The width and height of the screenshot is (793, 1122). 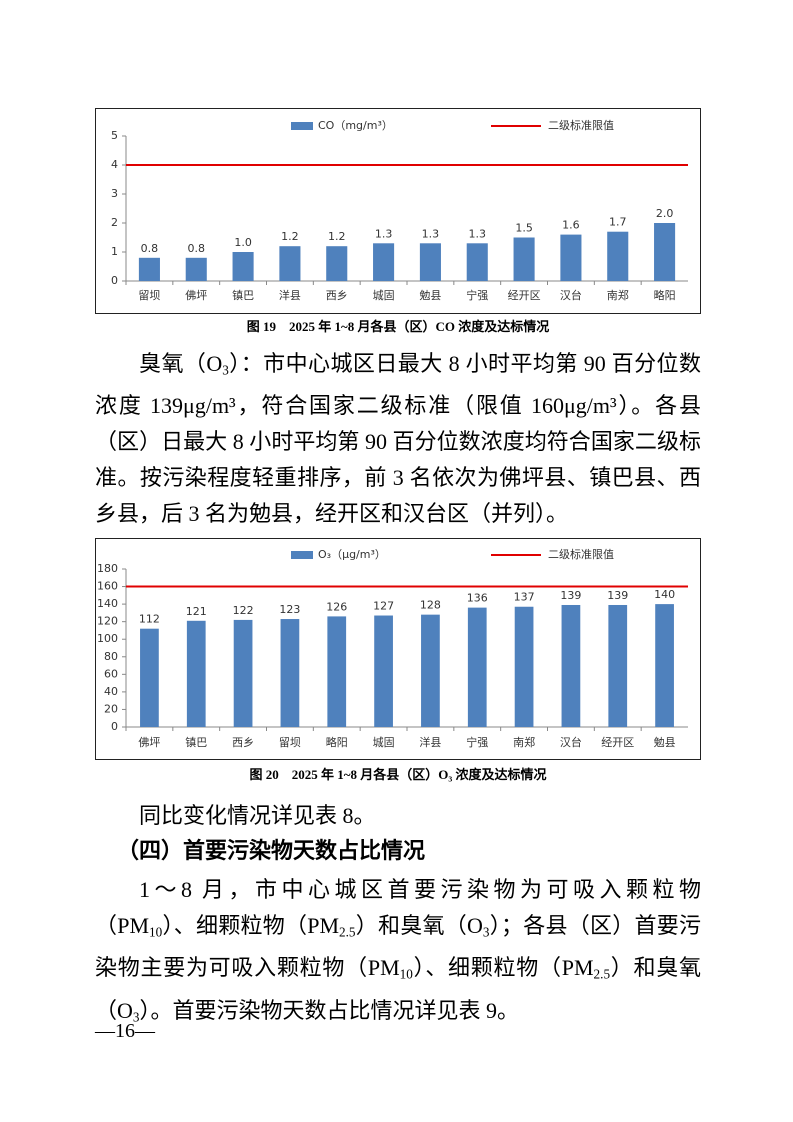 What do you see at coordinates (107, 603) in the screenshot?
I see `y-tick-label: 140` at bounding box center [107, 603].